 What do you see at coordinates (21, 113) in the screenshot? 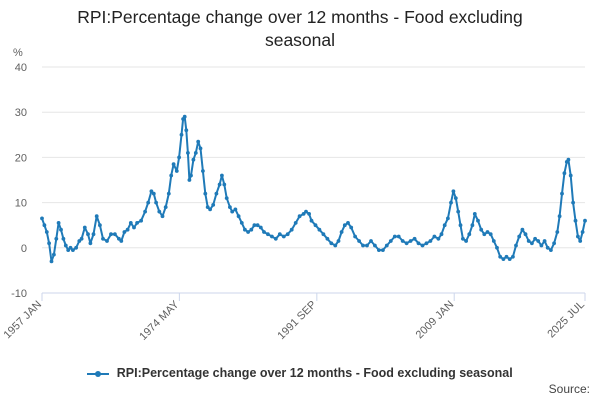
I see `y-tick-label: 30` at bounding box center [21, 113].